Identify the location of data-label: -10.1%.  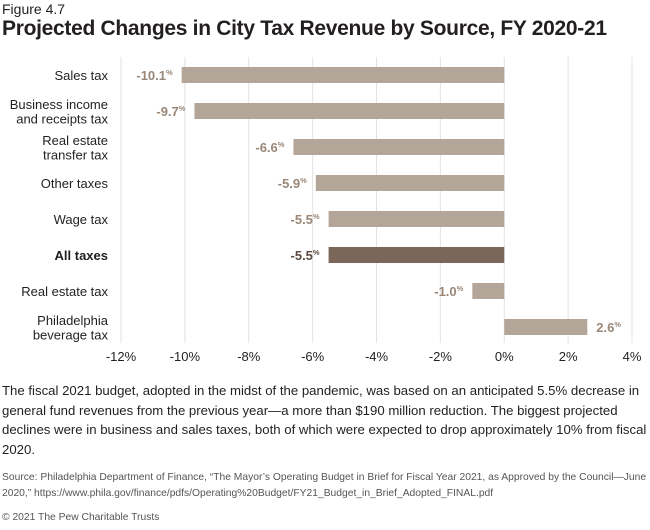
(154, 75).